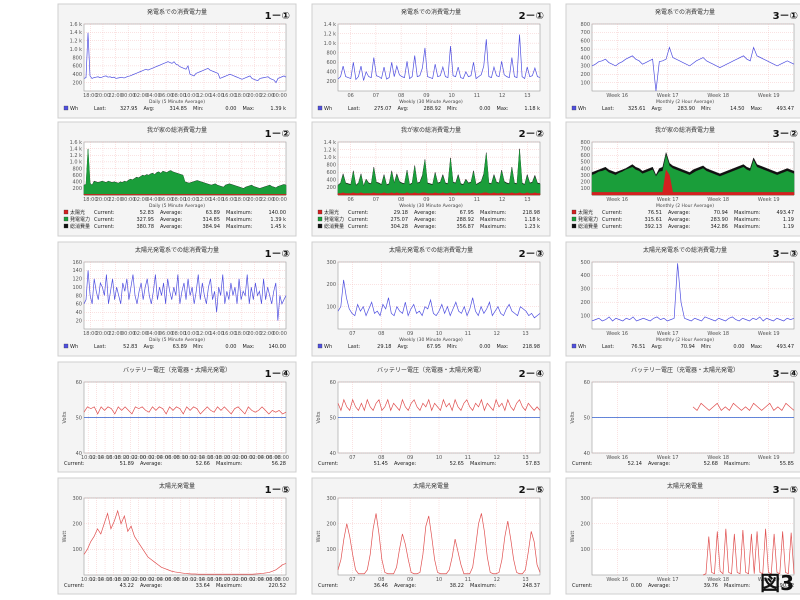 This screenshot has width=800, height=600. What do you see at coordinates (331, 166) in the screenshot?
I see `y-tick-label: 800` at bounding box center [331, 166].